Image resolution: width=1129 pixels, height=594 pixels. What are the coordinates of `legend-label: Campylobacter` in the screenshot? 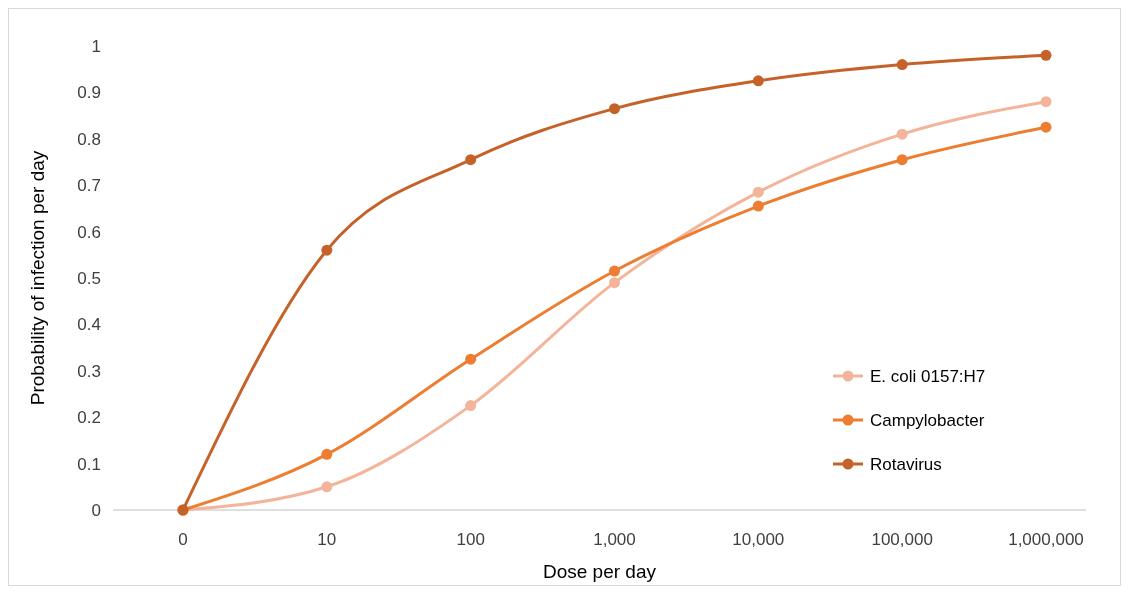 It's located at (927, 420).